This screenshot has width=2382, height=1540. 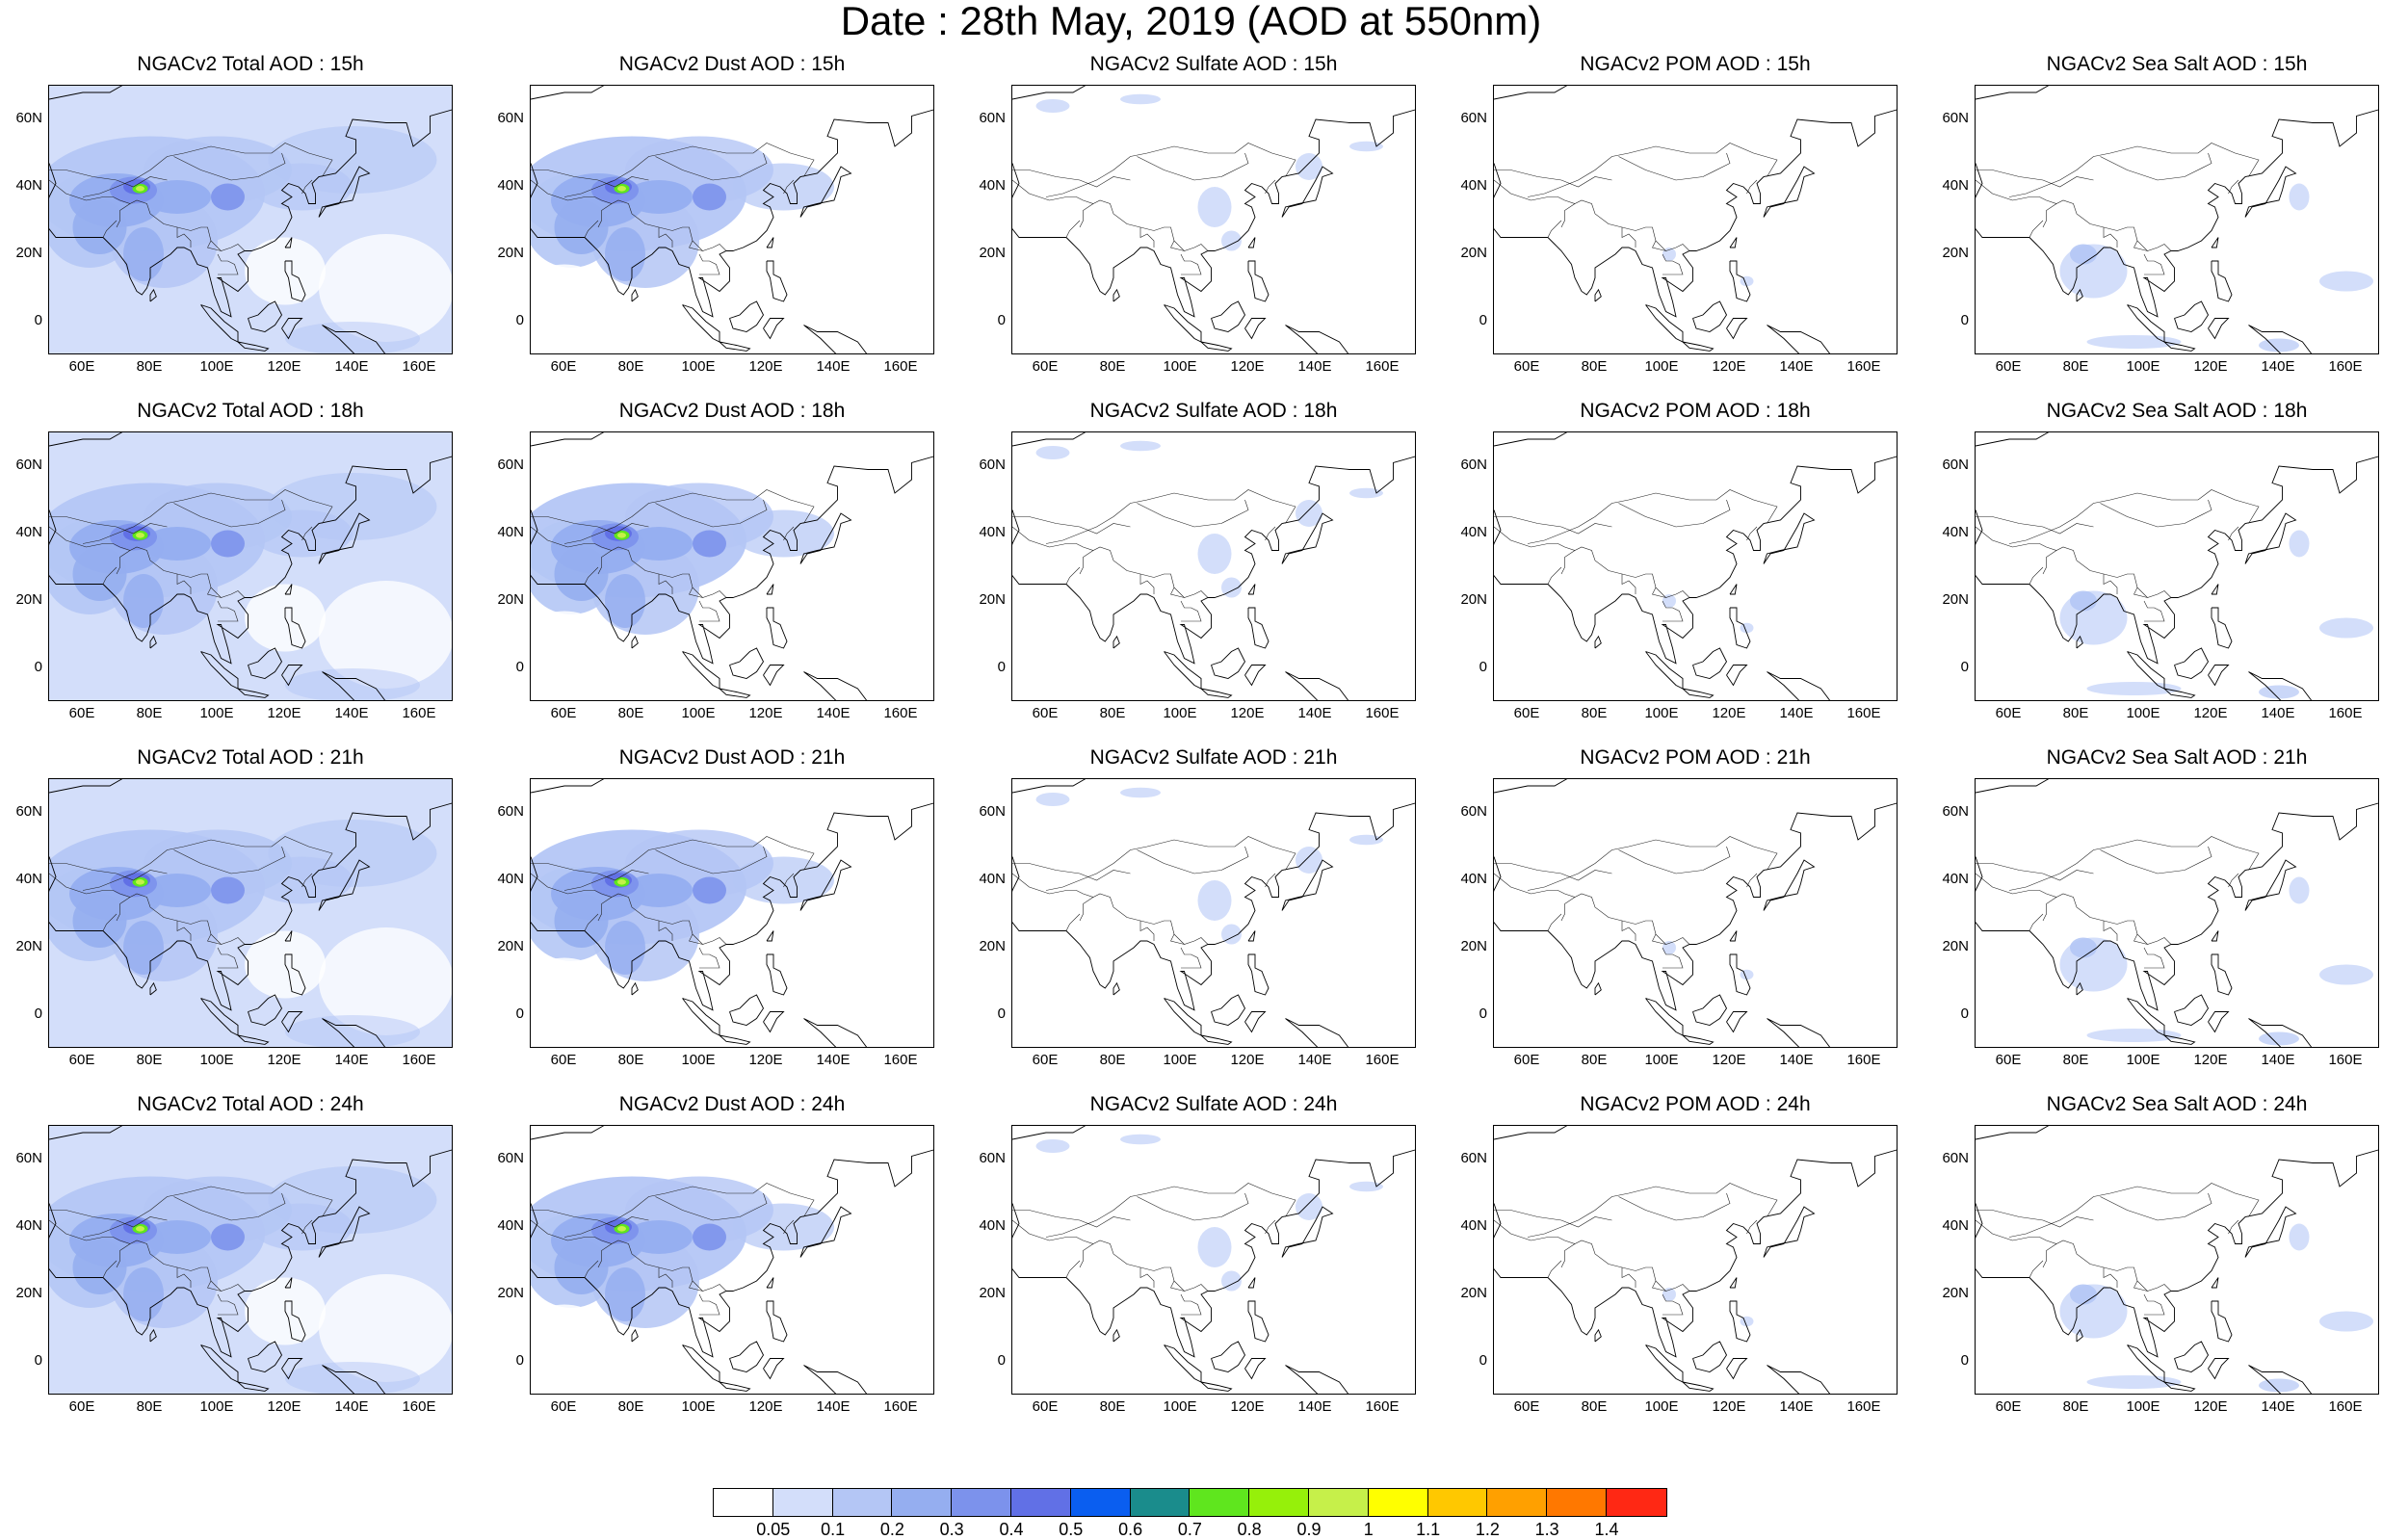 What do you see at coordinates (1661, 1406) in the screenshot?
I see `longitude-tick-label: 100E` at bounding box center [1661, 1406].